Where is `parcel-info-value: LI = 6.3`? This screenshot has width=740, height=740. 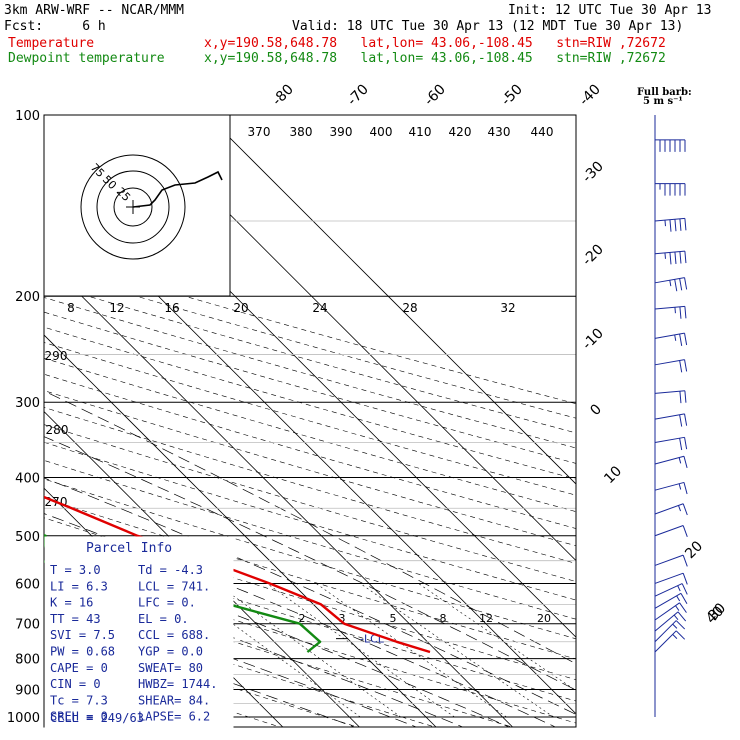
parcel-info-value: LI = 6.3 is located at coordinates (79, 586).